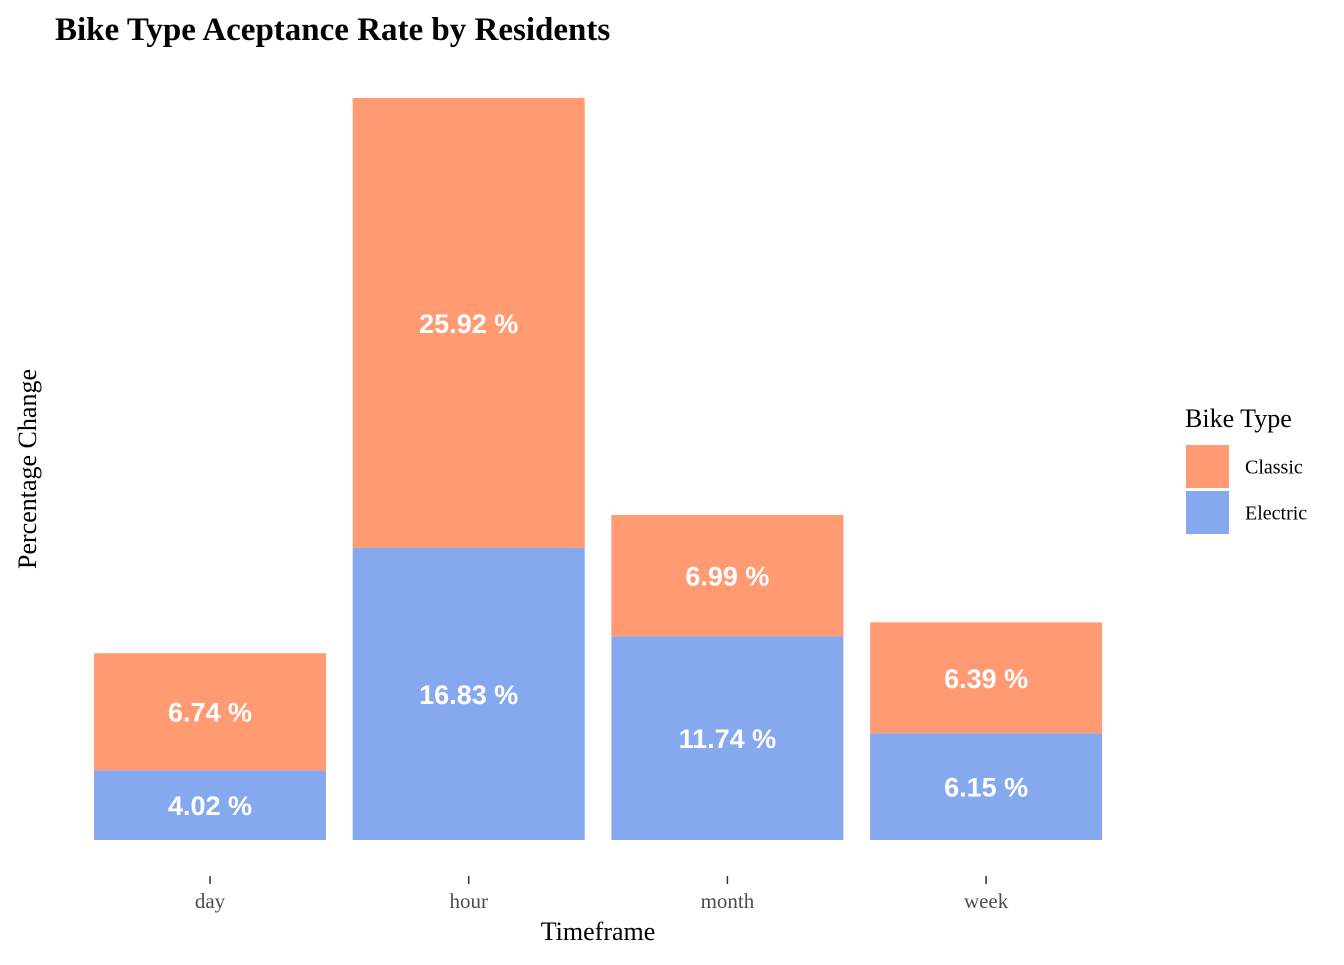  I want to click on bar-electric-hour, so click(468, 693).